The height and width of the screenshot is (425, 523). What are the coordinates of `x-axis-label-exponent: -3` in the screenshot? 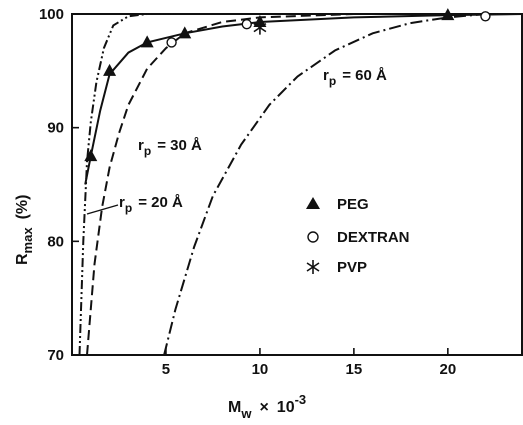 It's located at (301, 399).